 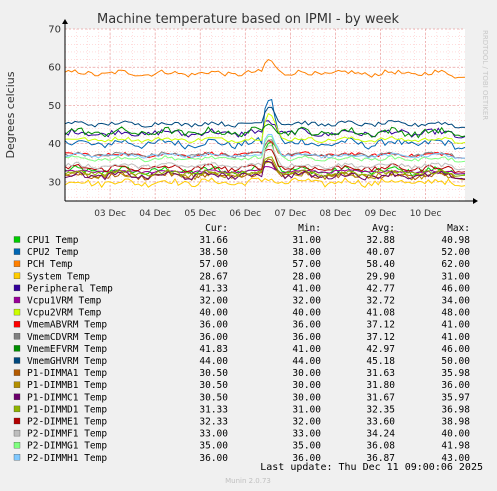 I want to click on legend-value-max: 38.98, so click(x=455, y=422).